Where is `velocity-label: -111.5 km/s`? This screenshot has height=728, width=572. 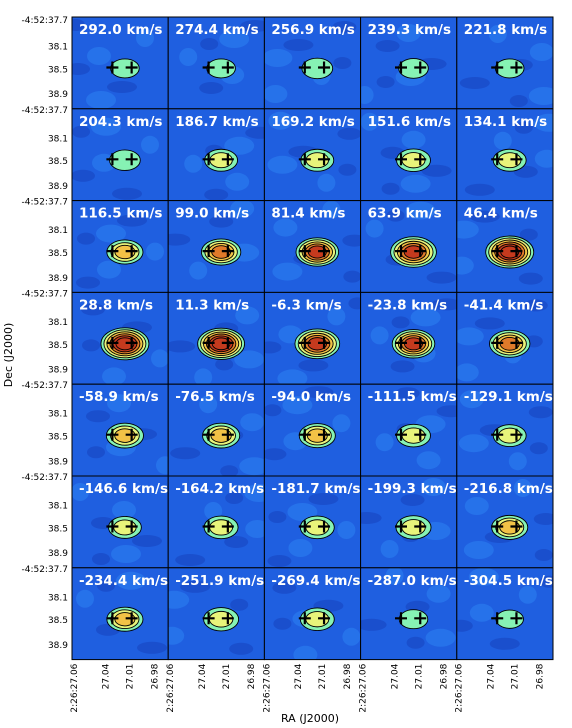
velocity-label: -111.5 km/s is located at coordinates (412, 397).